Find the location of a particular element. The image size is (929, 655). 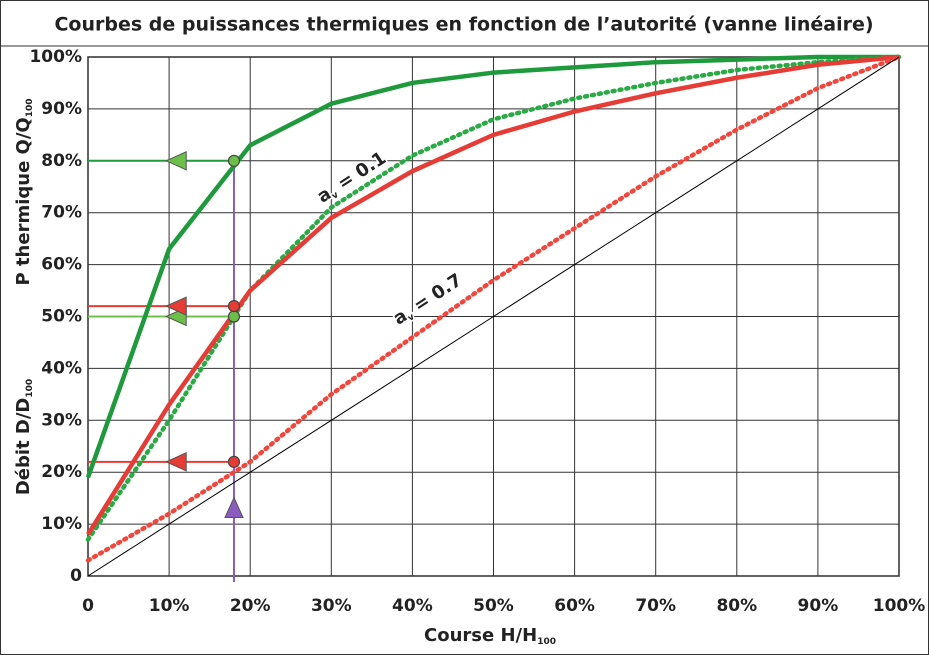

x-tick-label: 90% is located at coordinates (818, 606).